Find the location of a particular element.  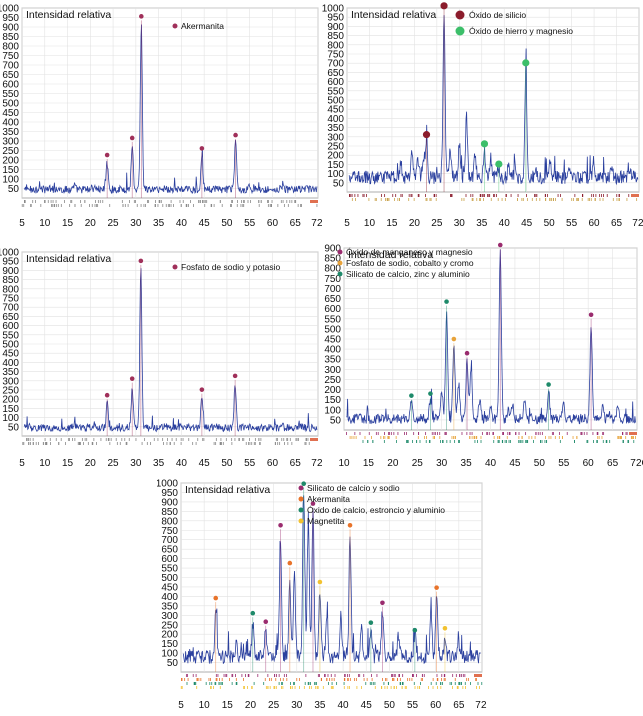

y-tick-label: 50 is located at coordinates (336, 420).